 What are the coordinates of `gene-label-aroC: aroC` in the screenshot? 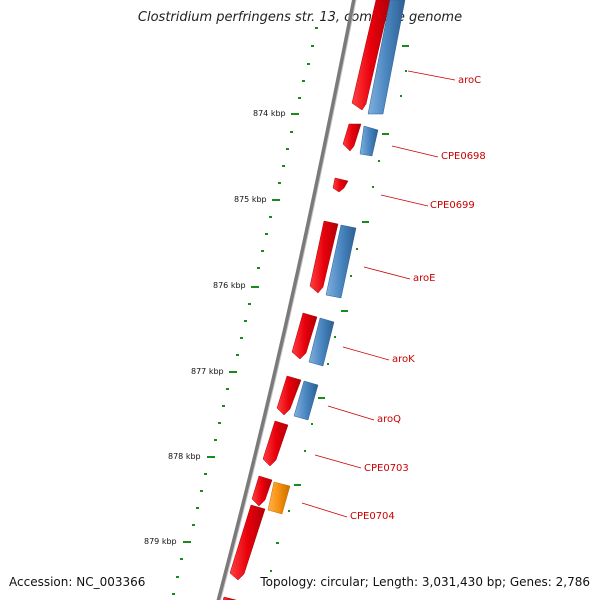 It's located at (469, 80).